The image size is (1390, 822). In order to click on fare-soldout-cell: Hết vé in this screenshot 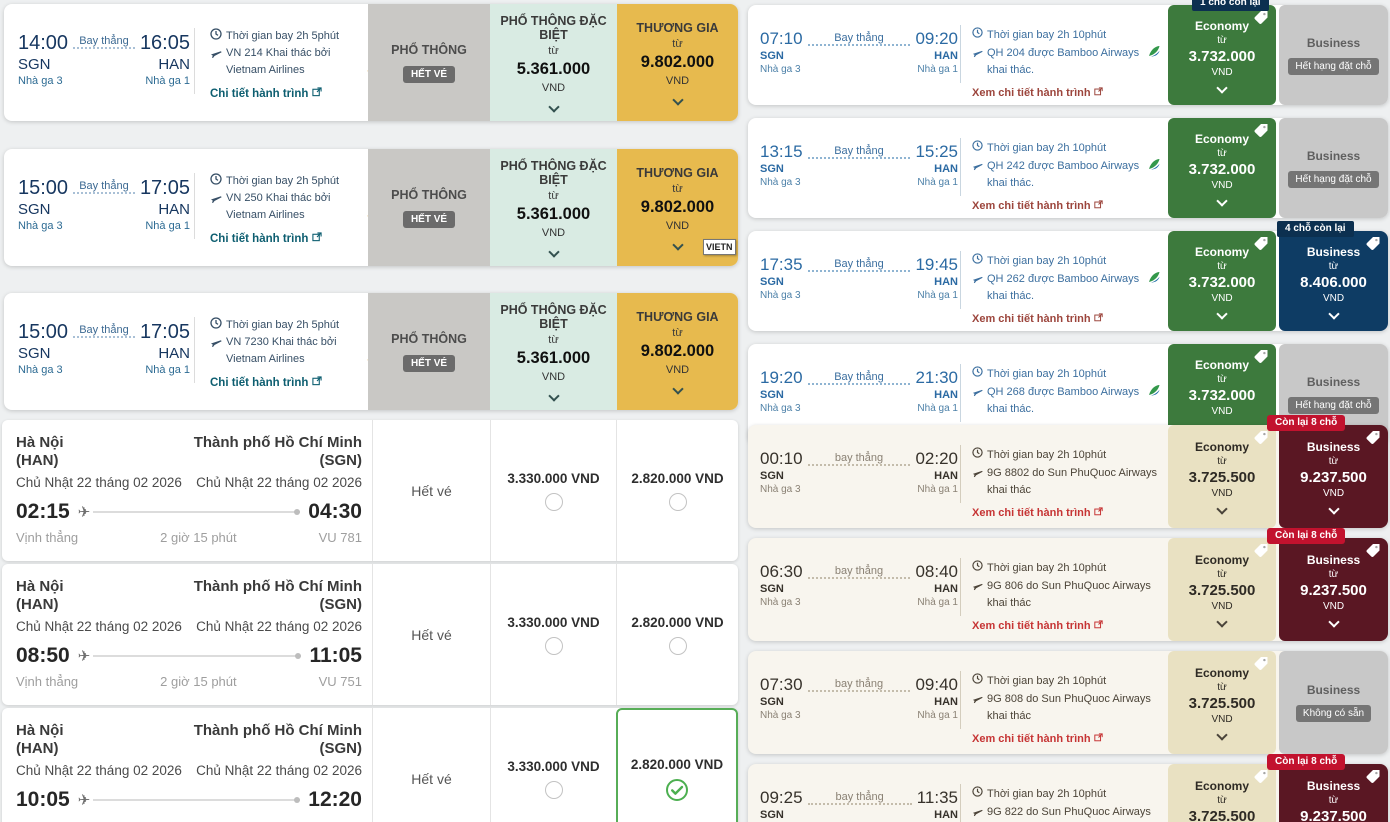, I will do `click(431, 490)`.